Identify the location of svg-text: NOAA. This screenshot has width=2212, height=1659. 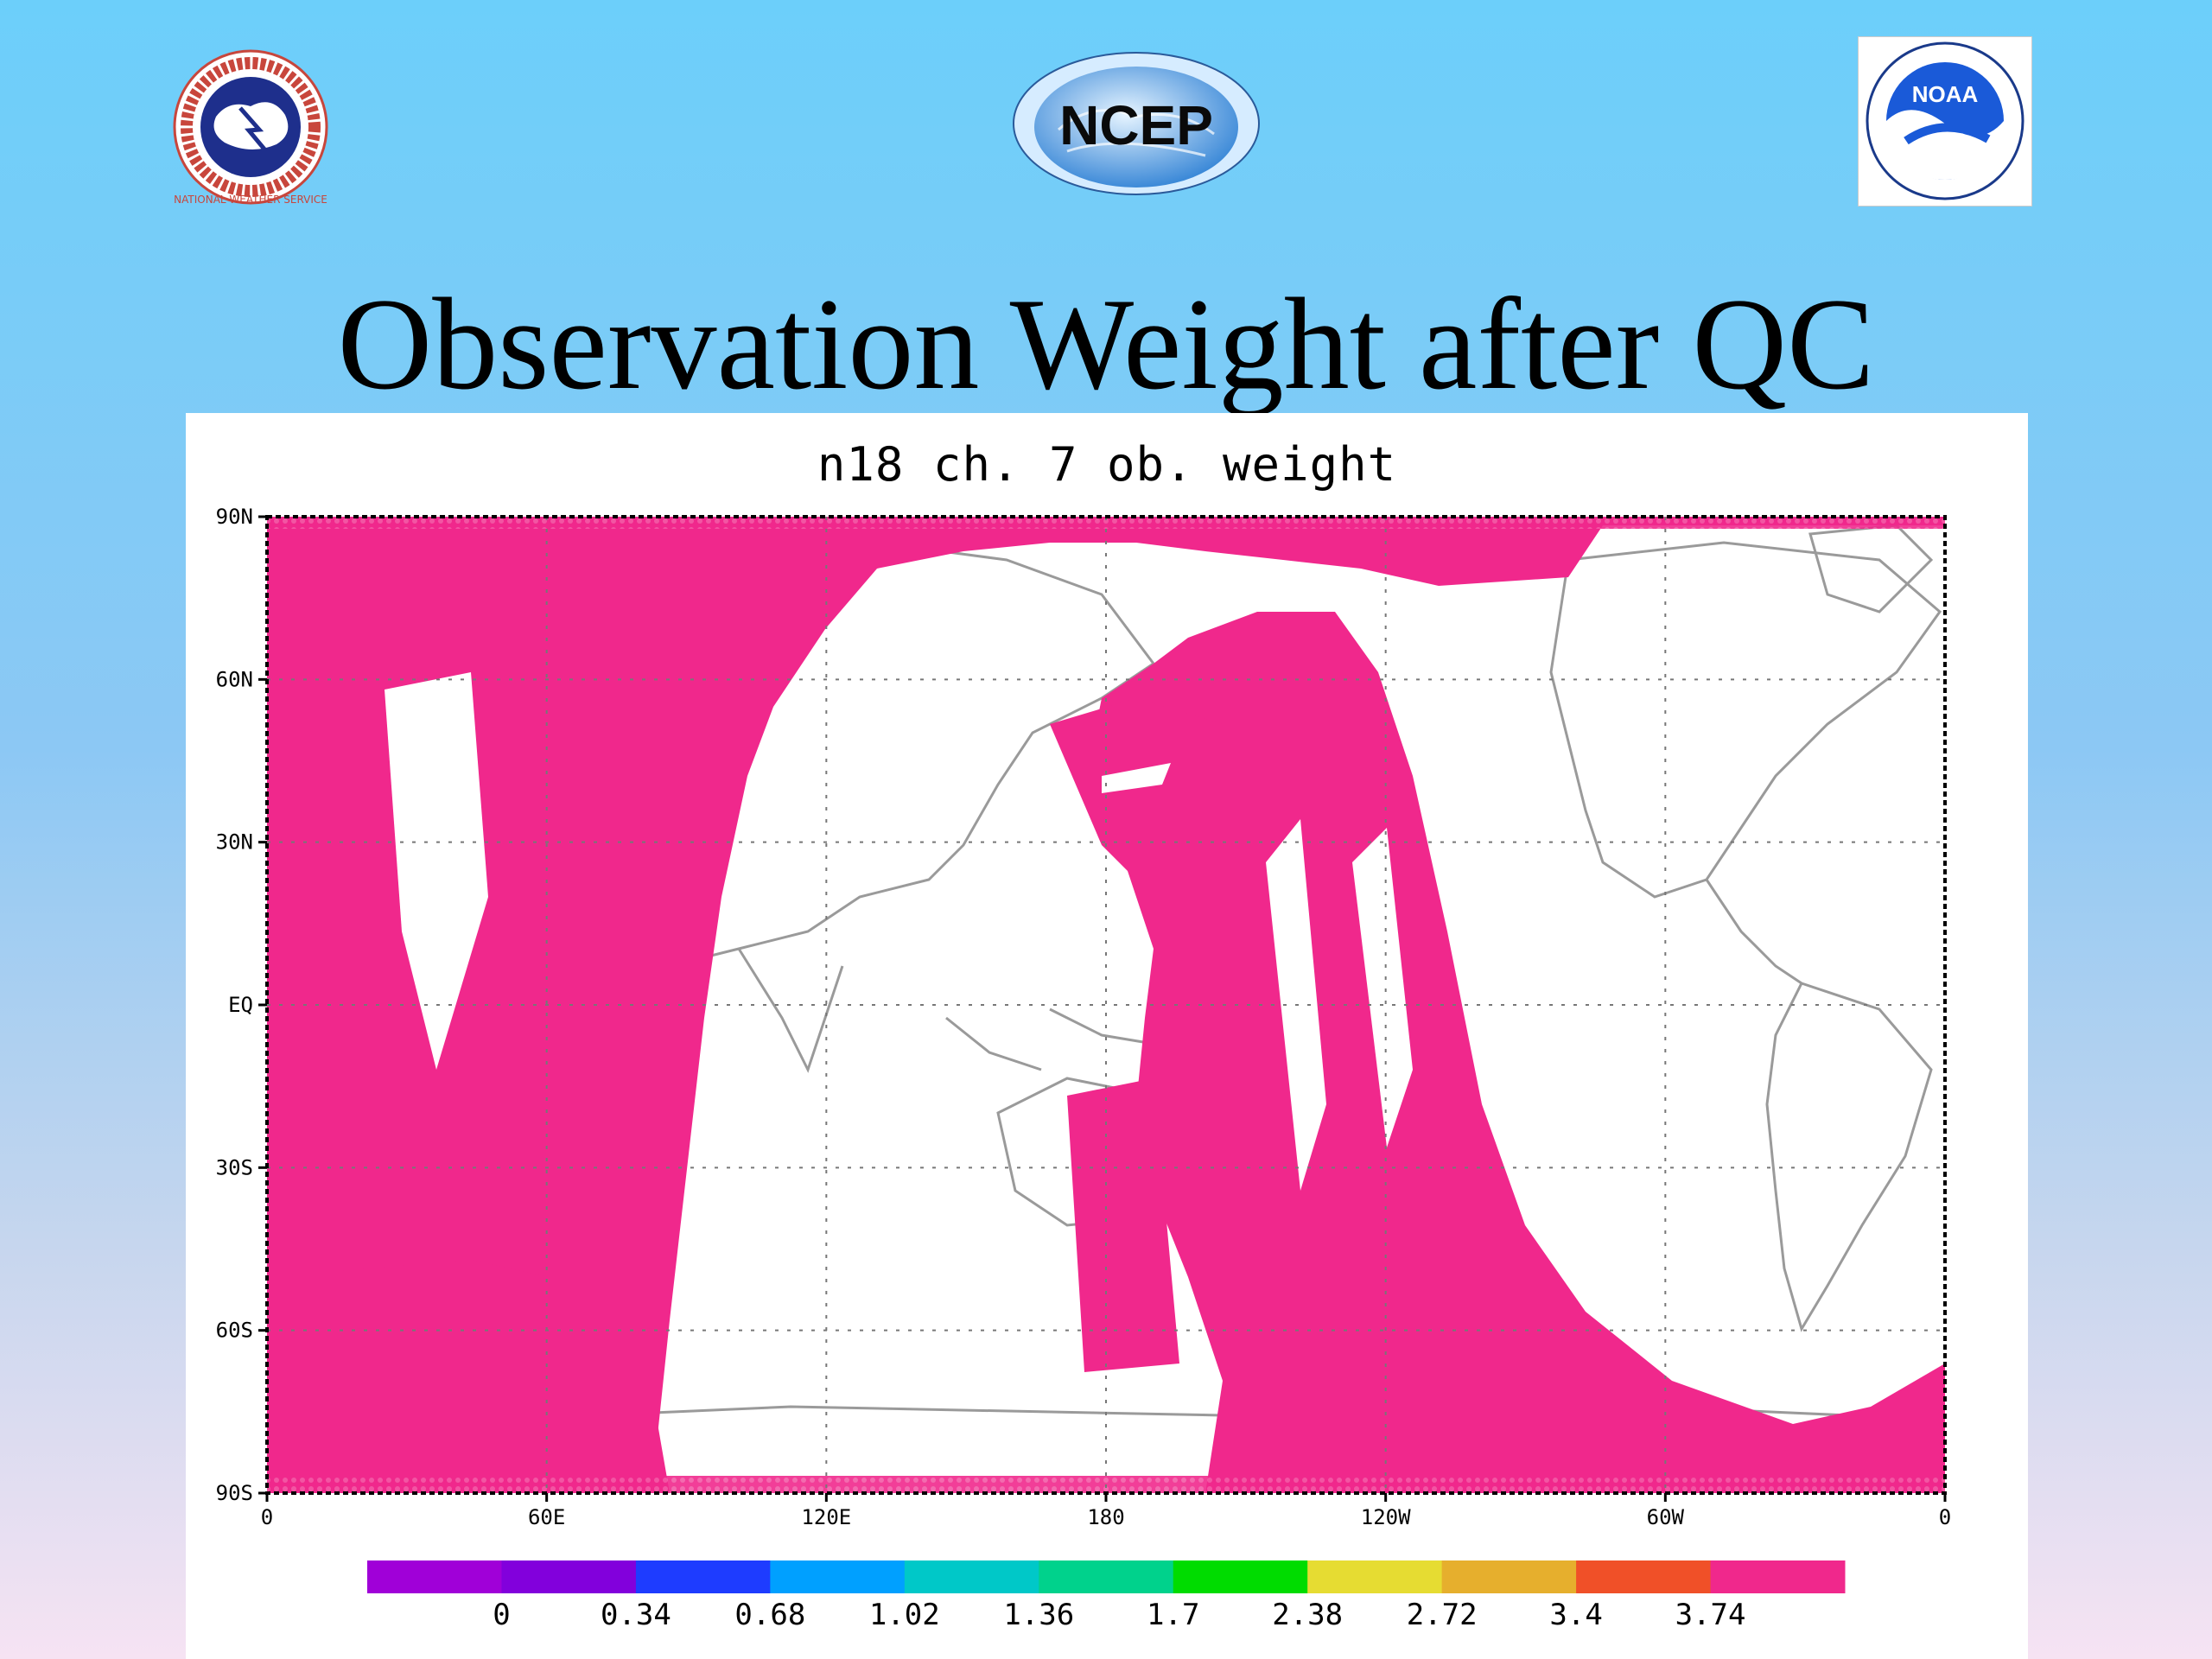
(1945, 94).